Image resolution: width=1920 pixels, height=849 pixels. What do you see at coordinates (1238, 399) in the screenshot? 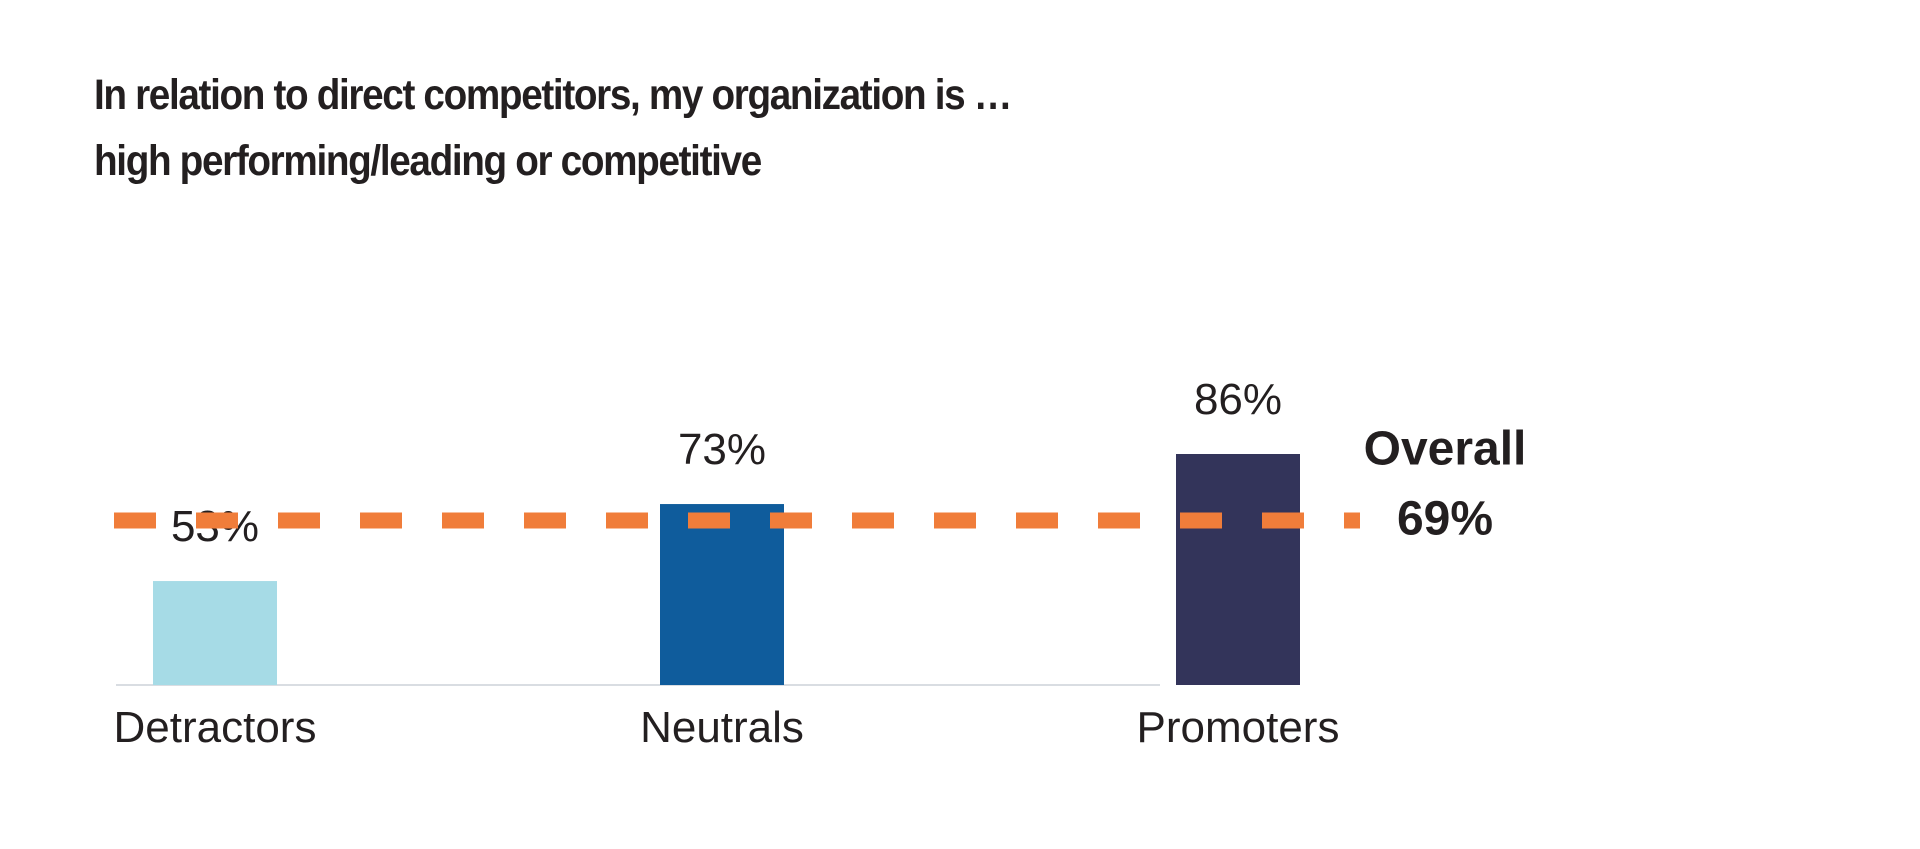
I see `value-label-promoters: 86%` at bounding box center [1238, 399].